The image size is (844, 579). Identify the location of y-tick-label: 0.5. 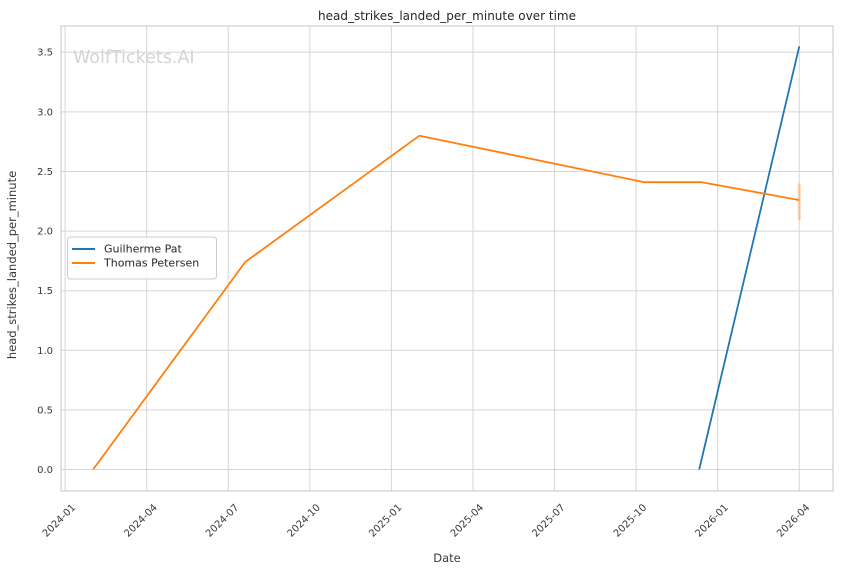
(45, 410).